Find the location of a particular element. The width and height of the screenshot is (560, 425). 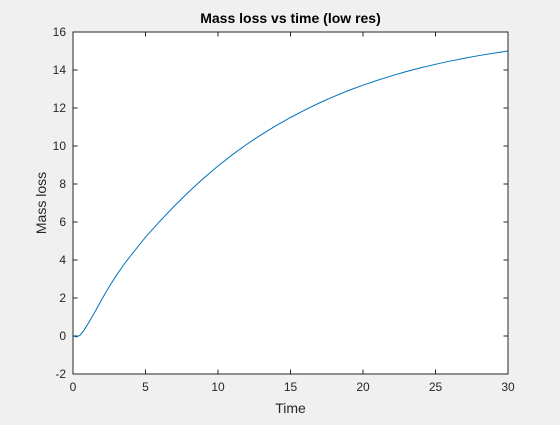

y-axis-label: Mass loss is located at coordinates (41, 203).